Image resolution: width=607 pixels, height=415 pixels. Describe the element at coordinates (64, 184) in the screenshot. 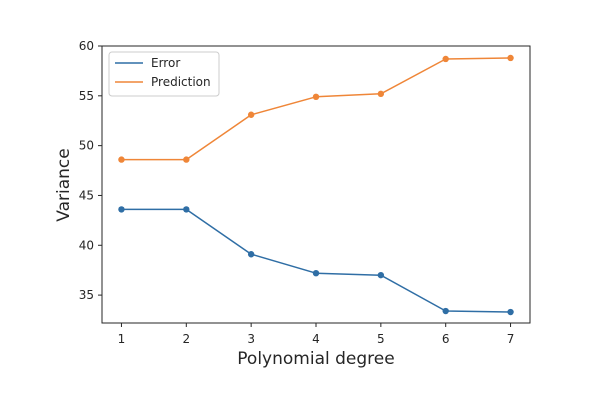

I see `y-axis-label: Variance` at that location.